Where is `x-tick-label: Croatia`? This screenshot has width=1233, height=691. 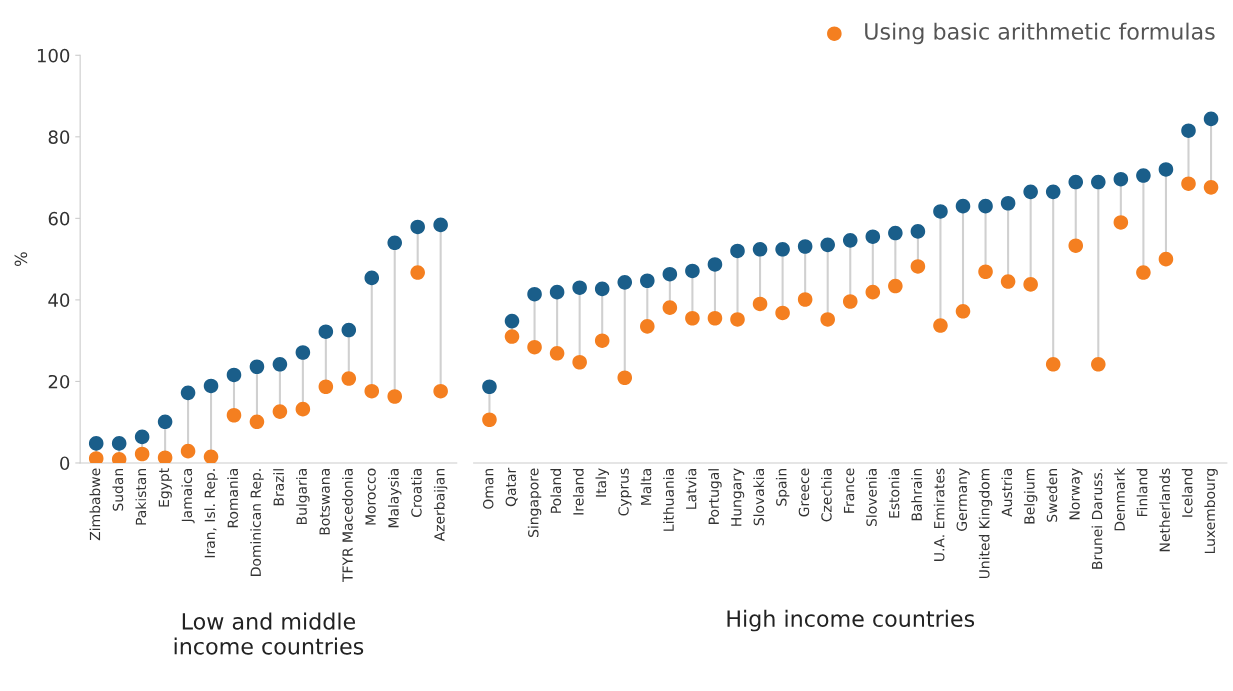 x-tick-label: Croatia is located at coordinates (416, 493).